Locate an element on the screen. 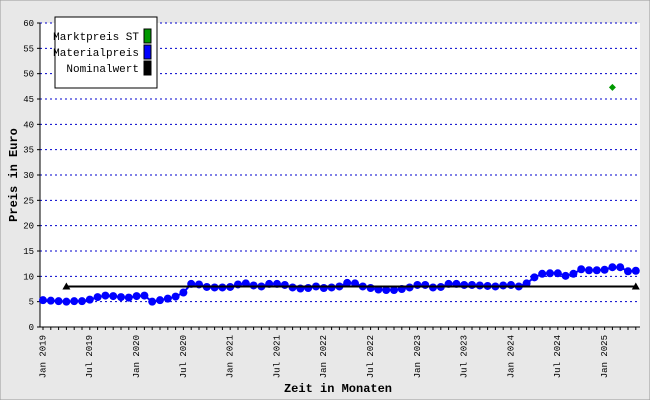 This screenshot has width=650, height=405. x-tick-label: Jan 2023 is located at coordinates (418, 356).